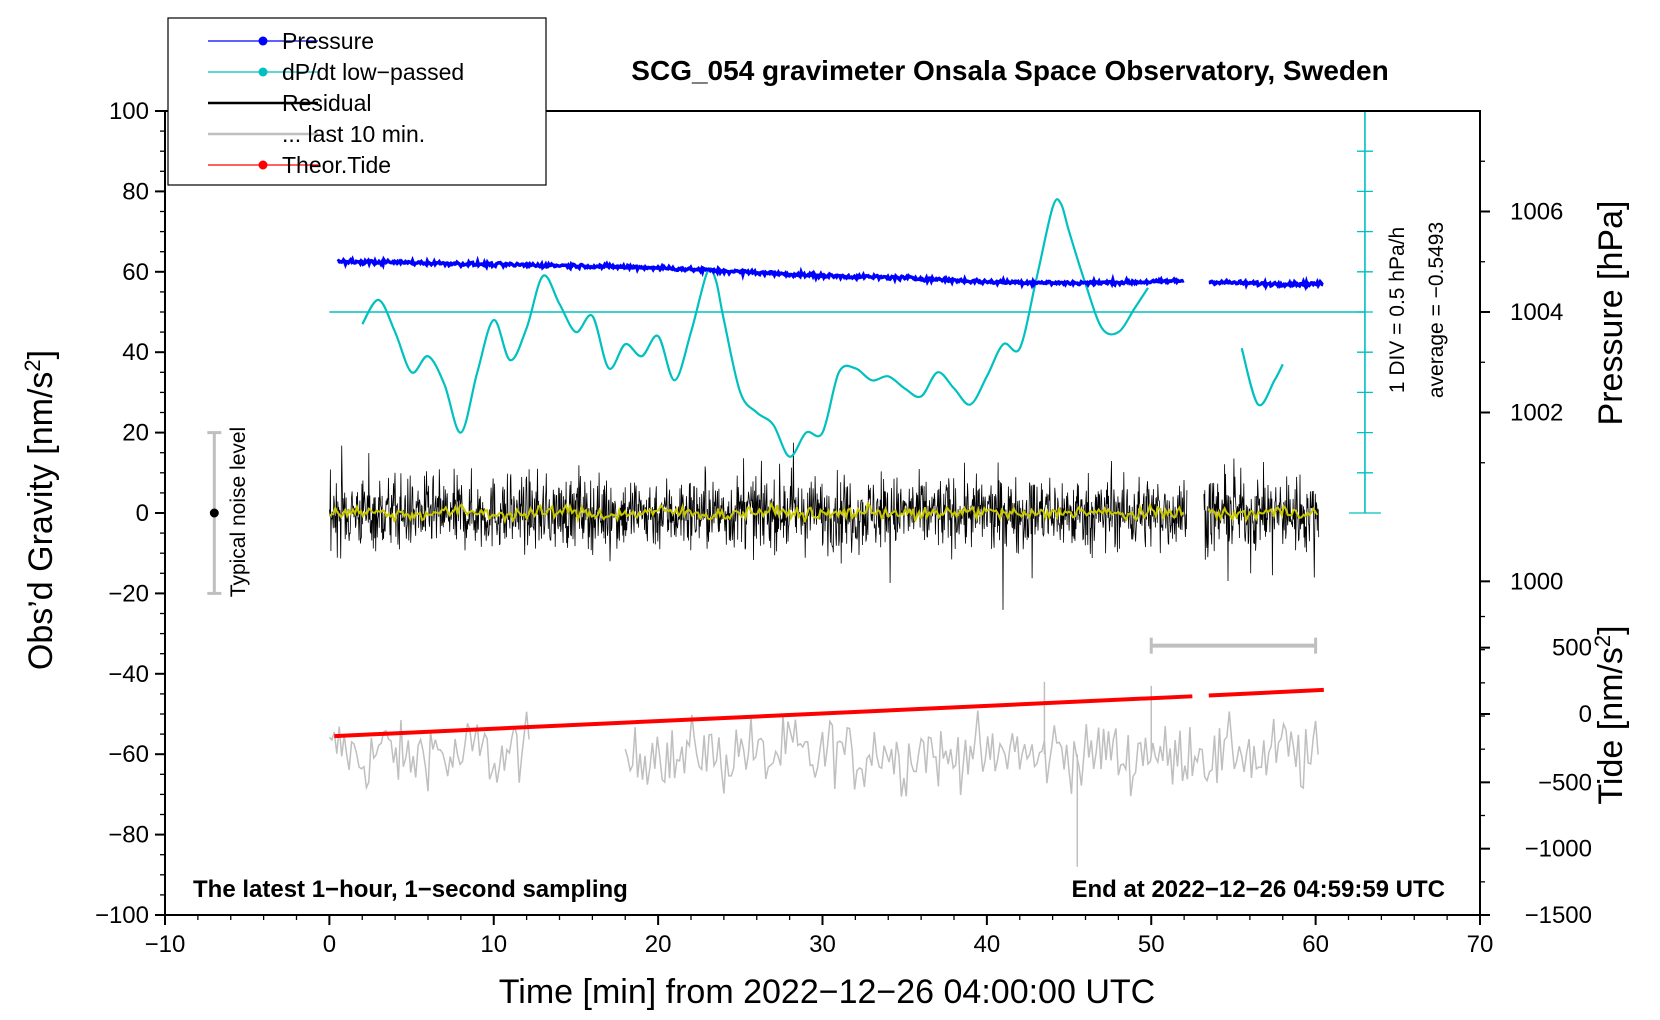  I want to click on y-tick-label: 80, so click(135, 191).